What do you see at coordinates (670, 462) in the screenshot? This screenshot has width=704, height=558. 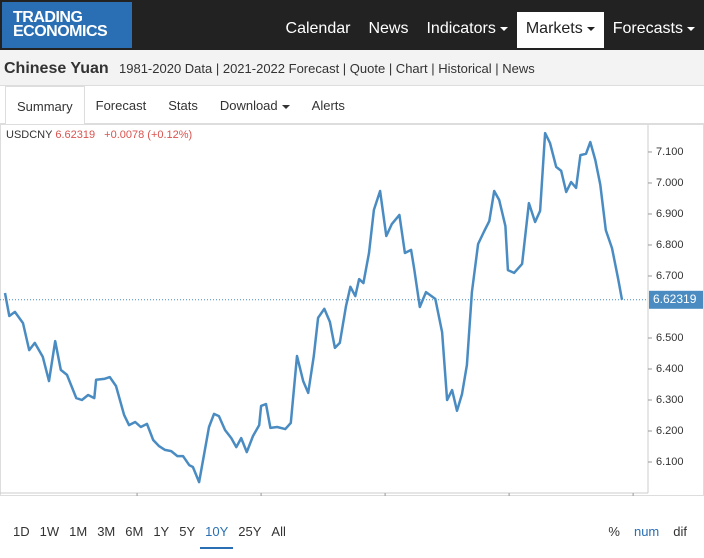 I see `y-tick-label: 6.100` at bounding box center [670, 462].